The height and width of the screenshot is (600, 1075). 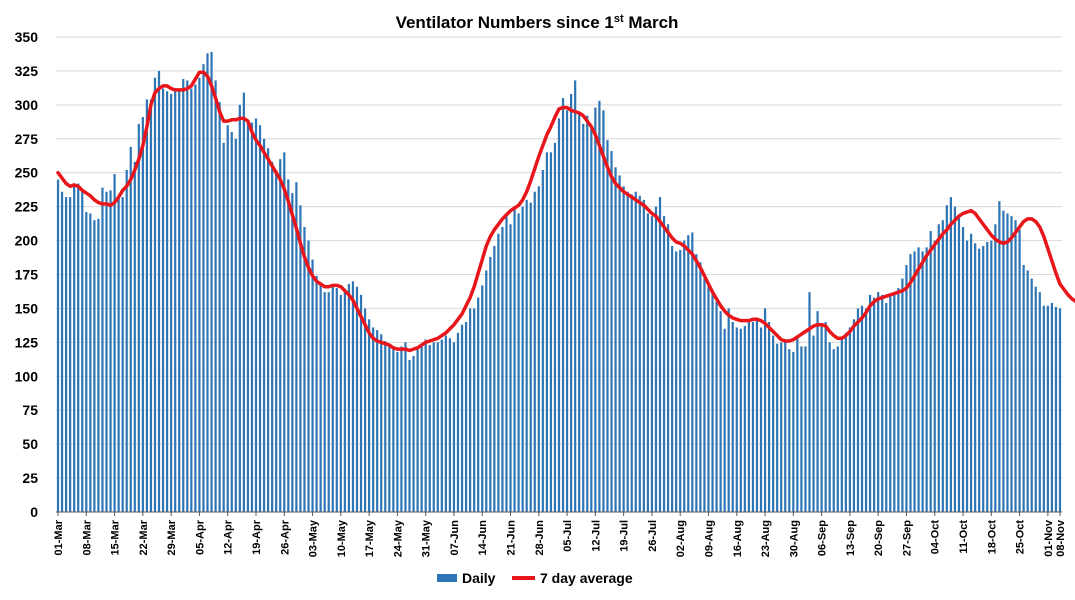 What do you see at coordinates (27, 207) in the screenshot?
I see `y-tick-label: 225` at bounding box center [27, 207].